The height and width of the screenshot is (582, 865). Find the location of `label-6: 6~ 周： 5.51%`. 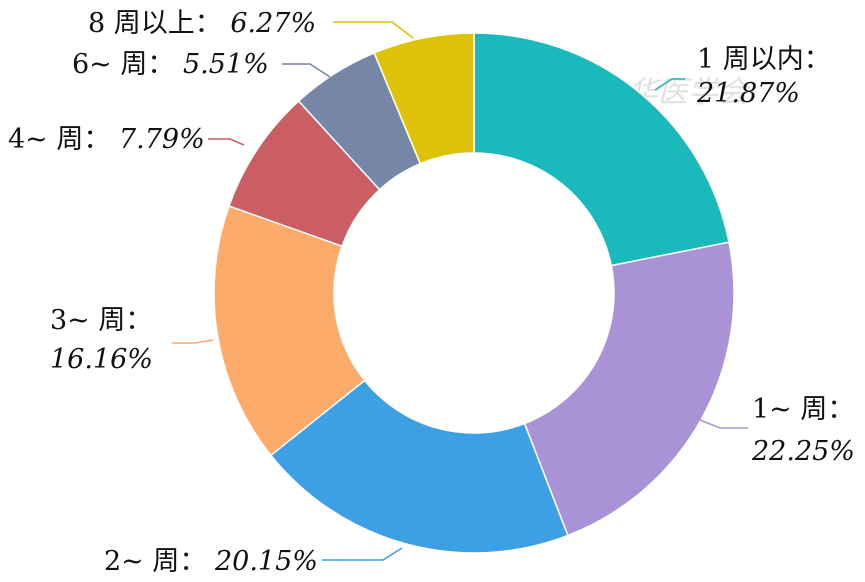

label-6: 6~ 周： 5.51% is located at coordinates (170, 64).